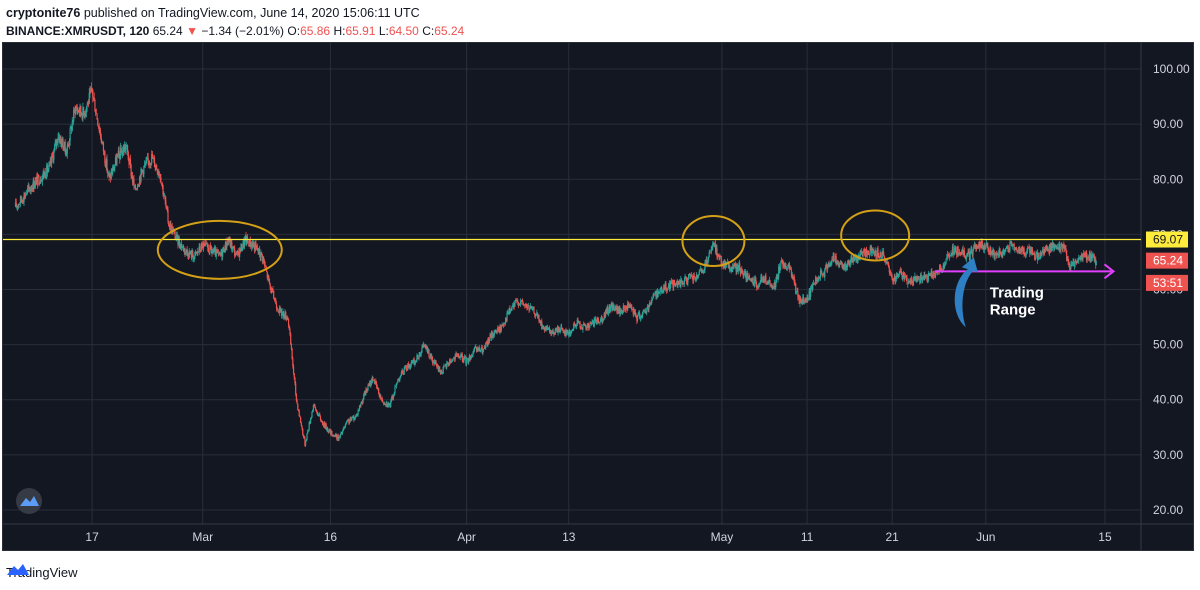 This screenshot has height=590, width=1200. What do you see at coordinates (339, 31) in the screenshot?
I see `high-label: H:` at bounding box center [339, 31].